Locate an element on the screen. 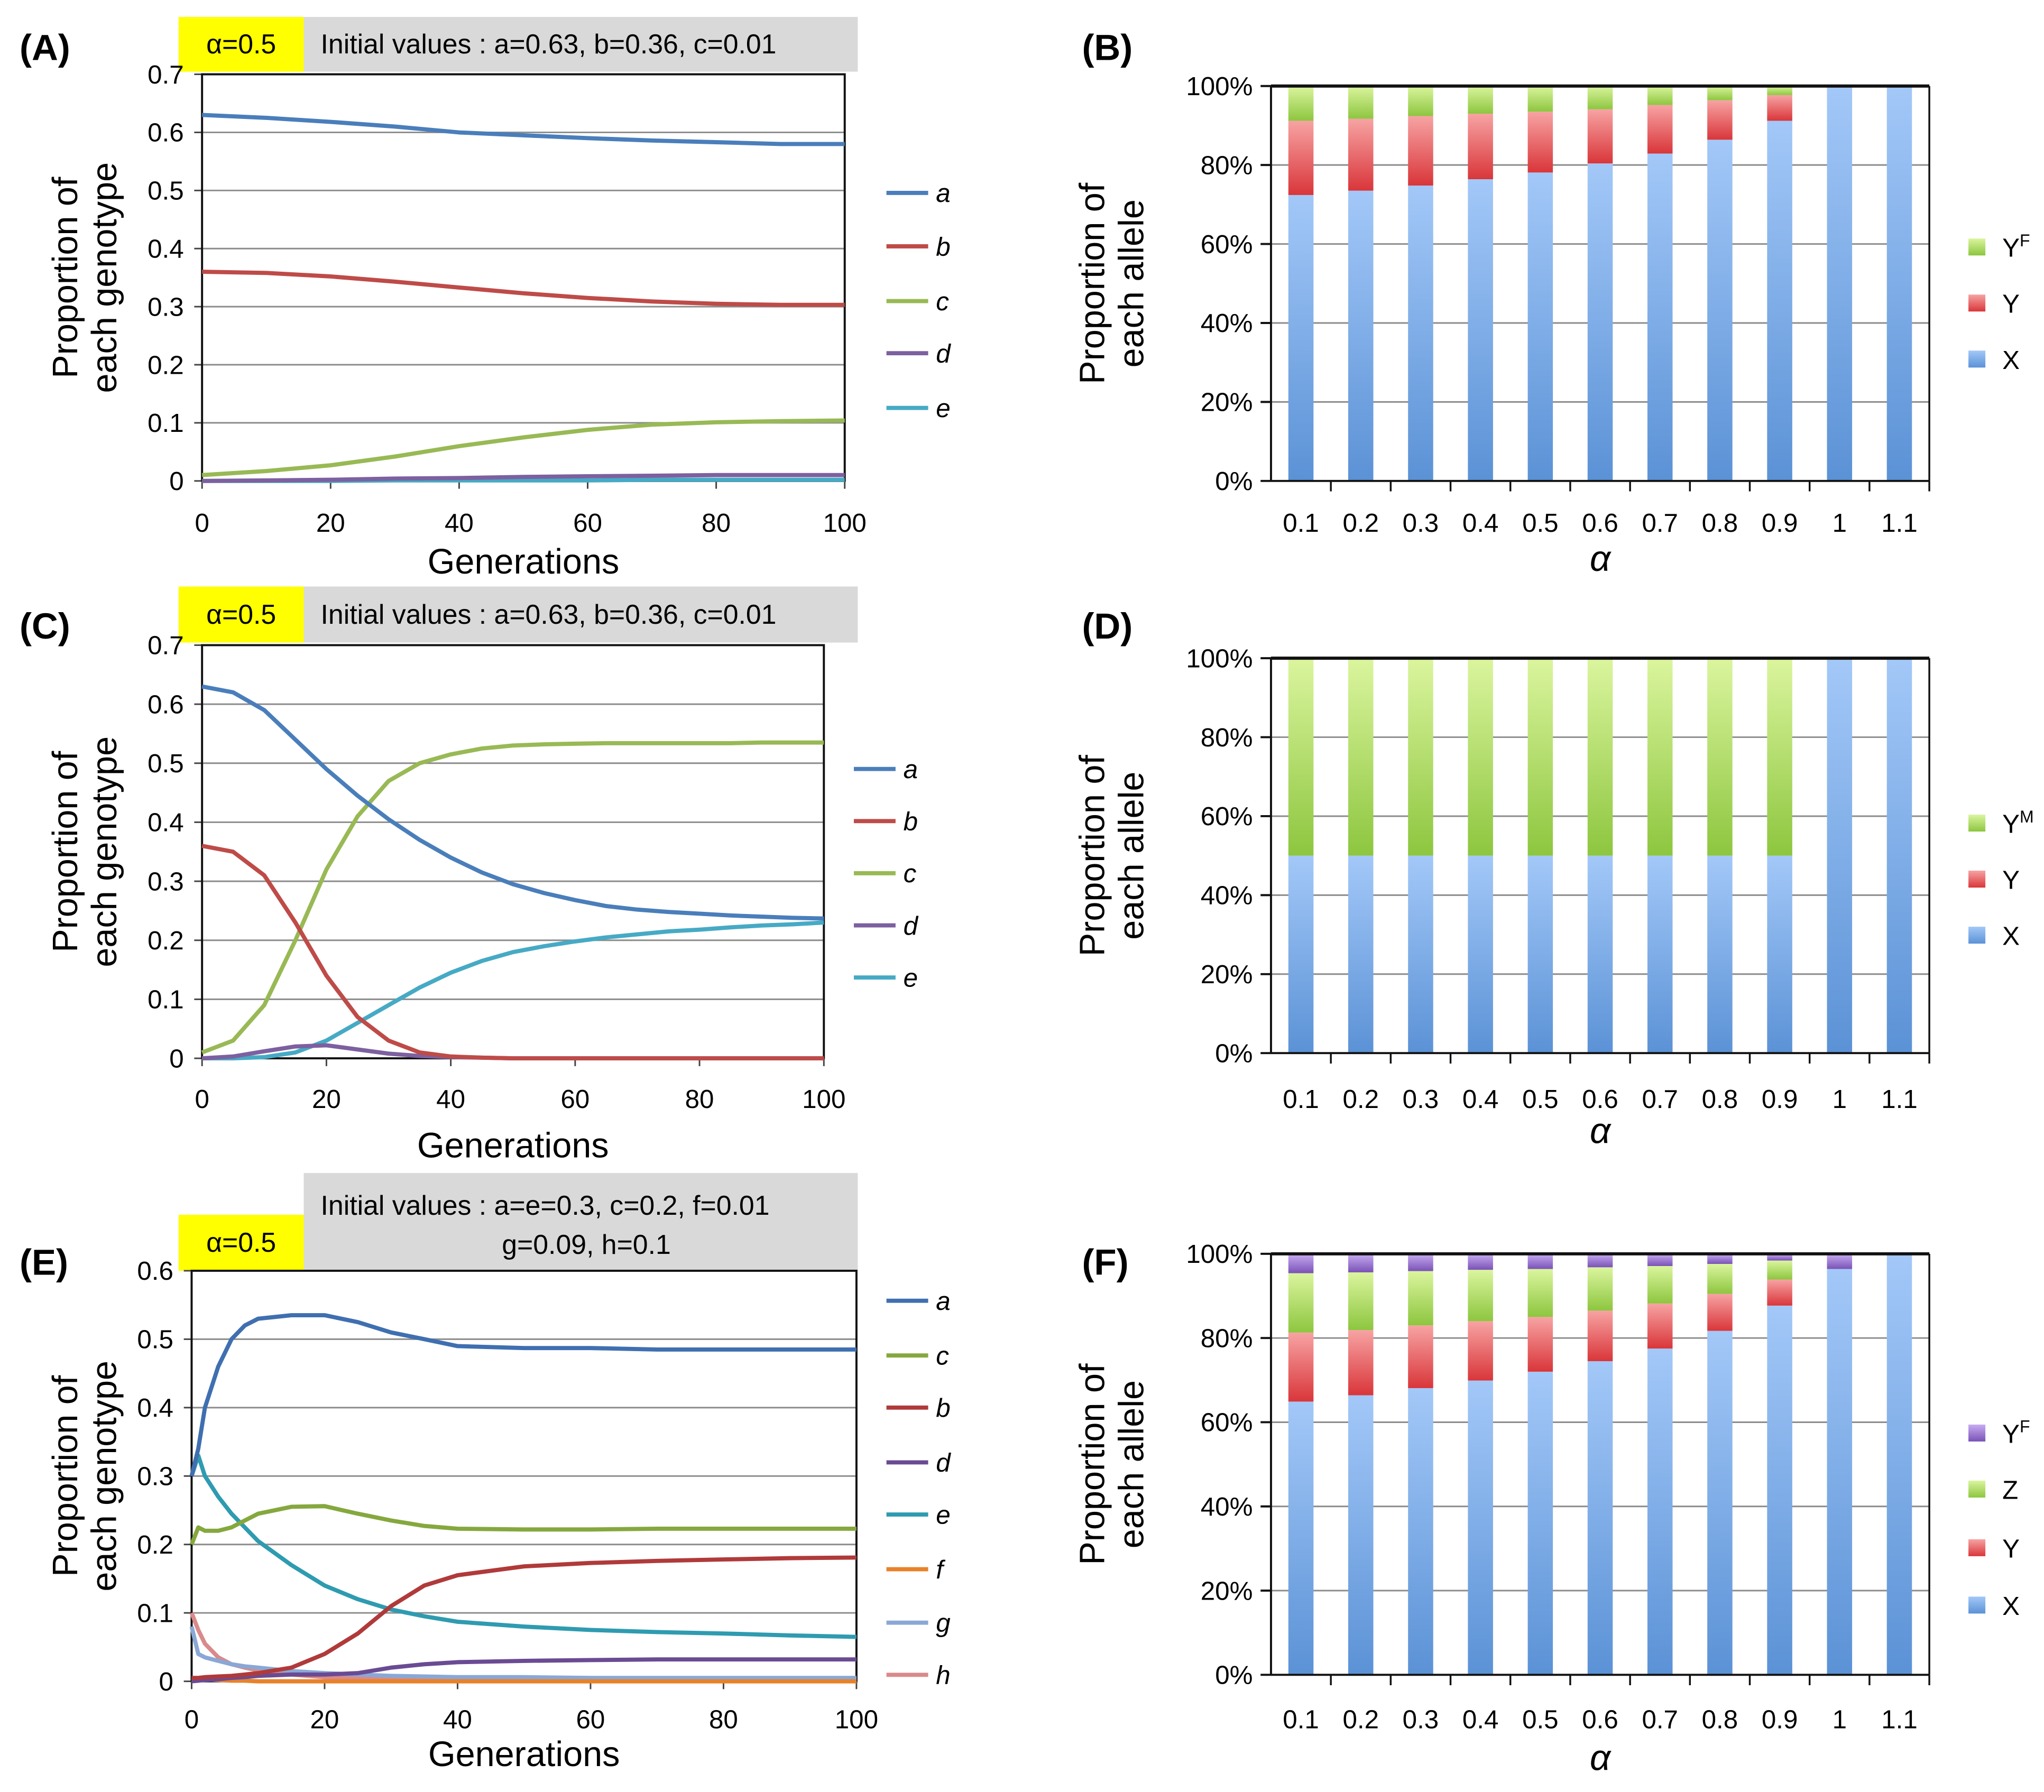 This screenshot has width=2044, height=1792. legend-swatch-x is located at coordinates (1977, 935).